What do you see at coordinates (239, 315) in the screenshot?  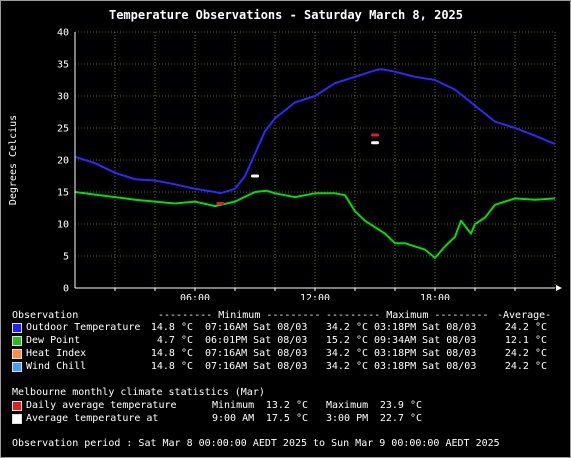 I see `obs-header-minimum: --------- Minimum ---------` at bounding box center [239, 315].